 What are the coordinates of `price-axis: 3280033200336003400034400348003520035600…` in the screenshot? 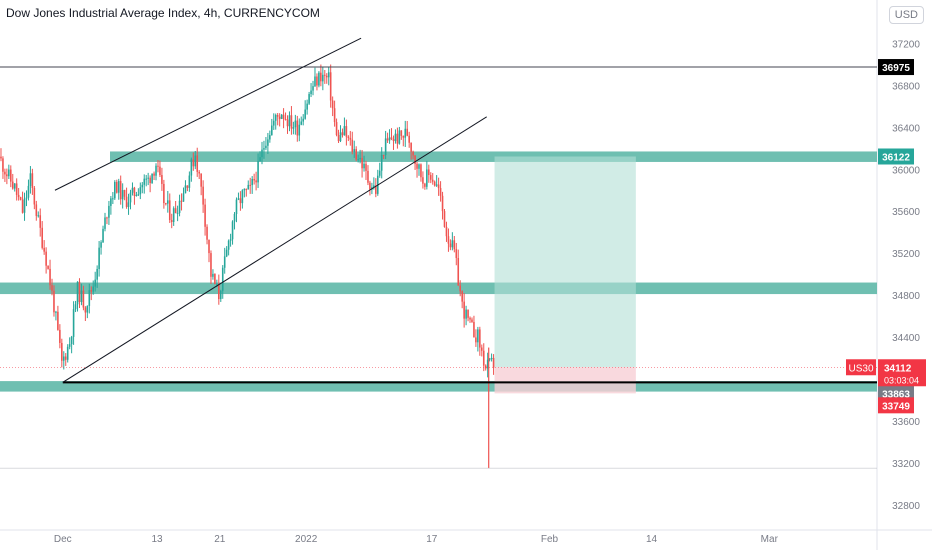 It's located at (906, 275).